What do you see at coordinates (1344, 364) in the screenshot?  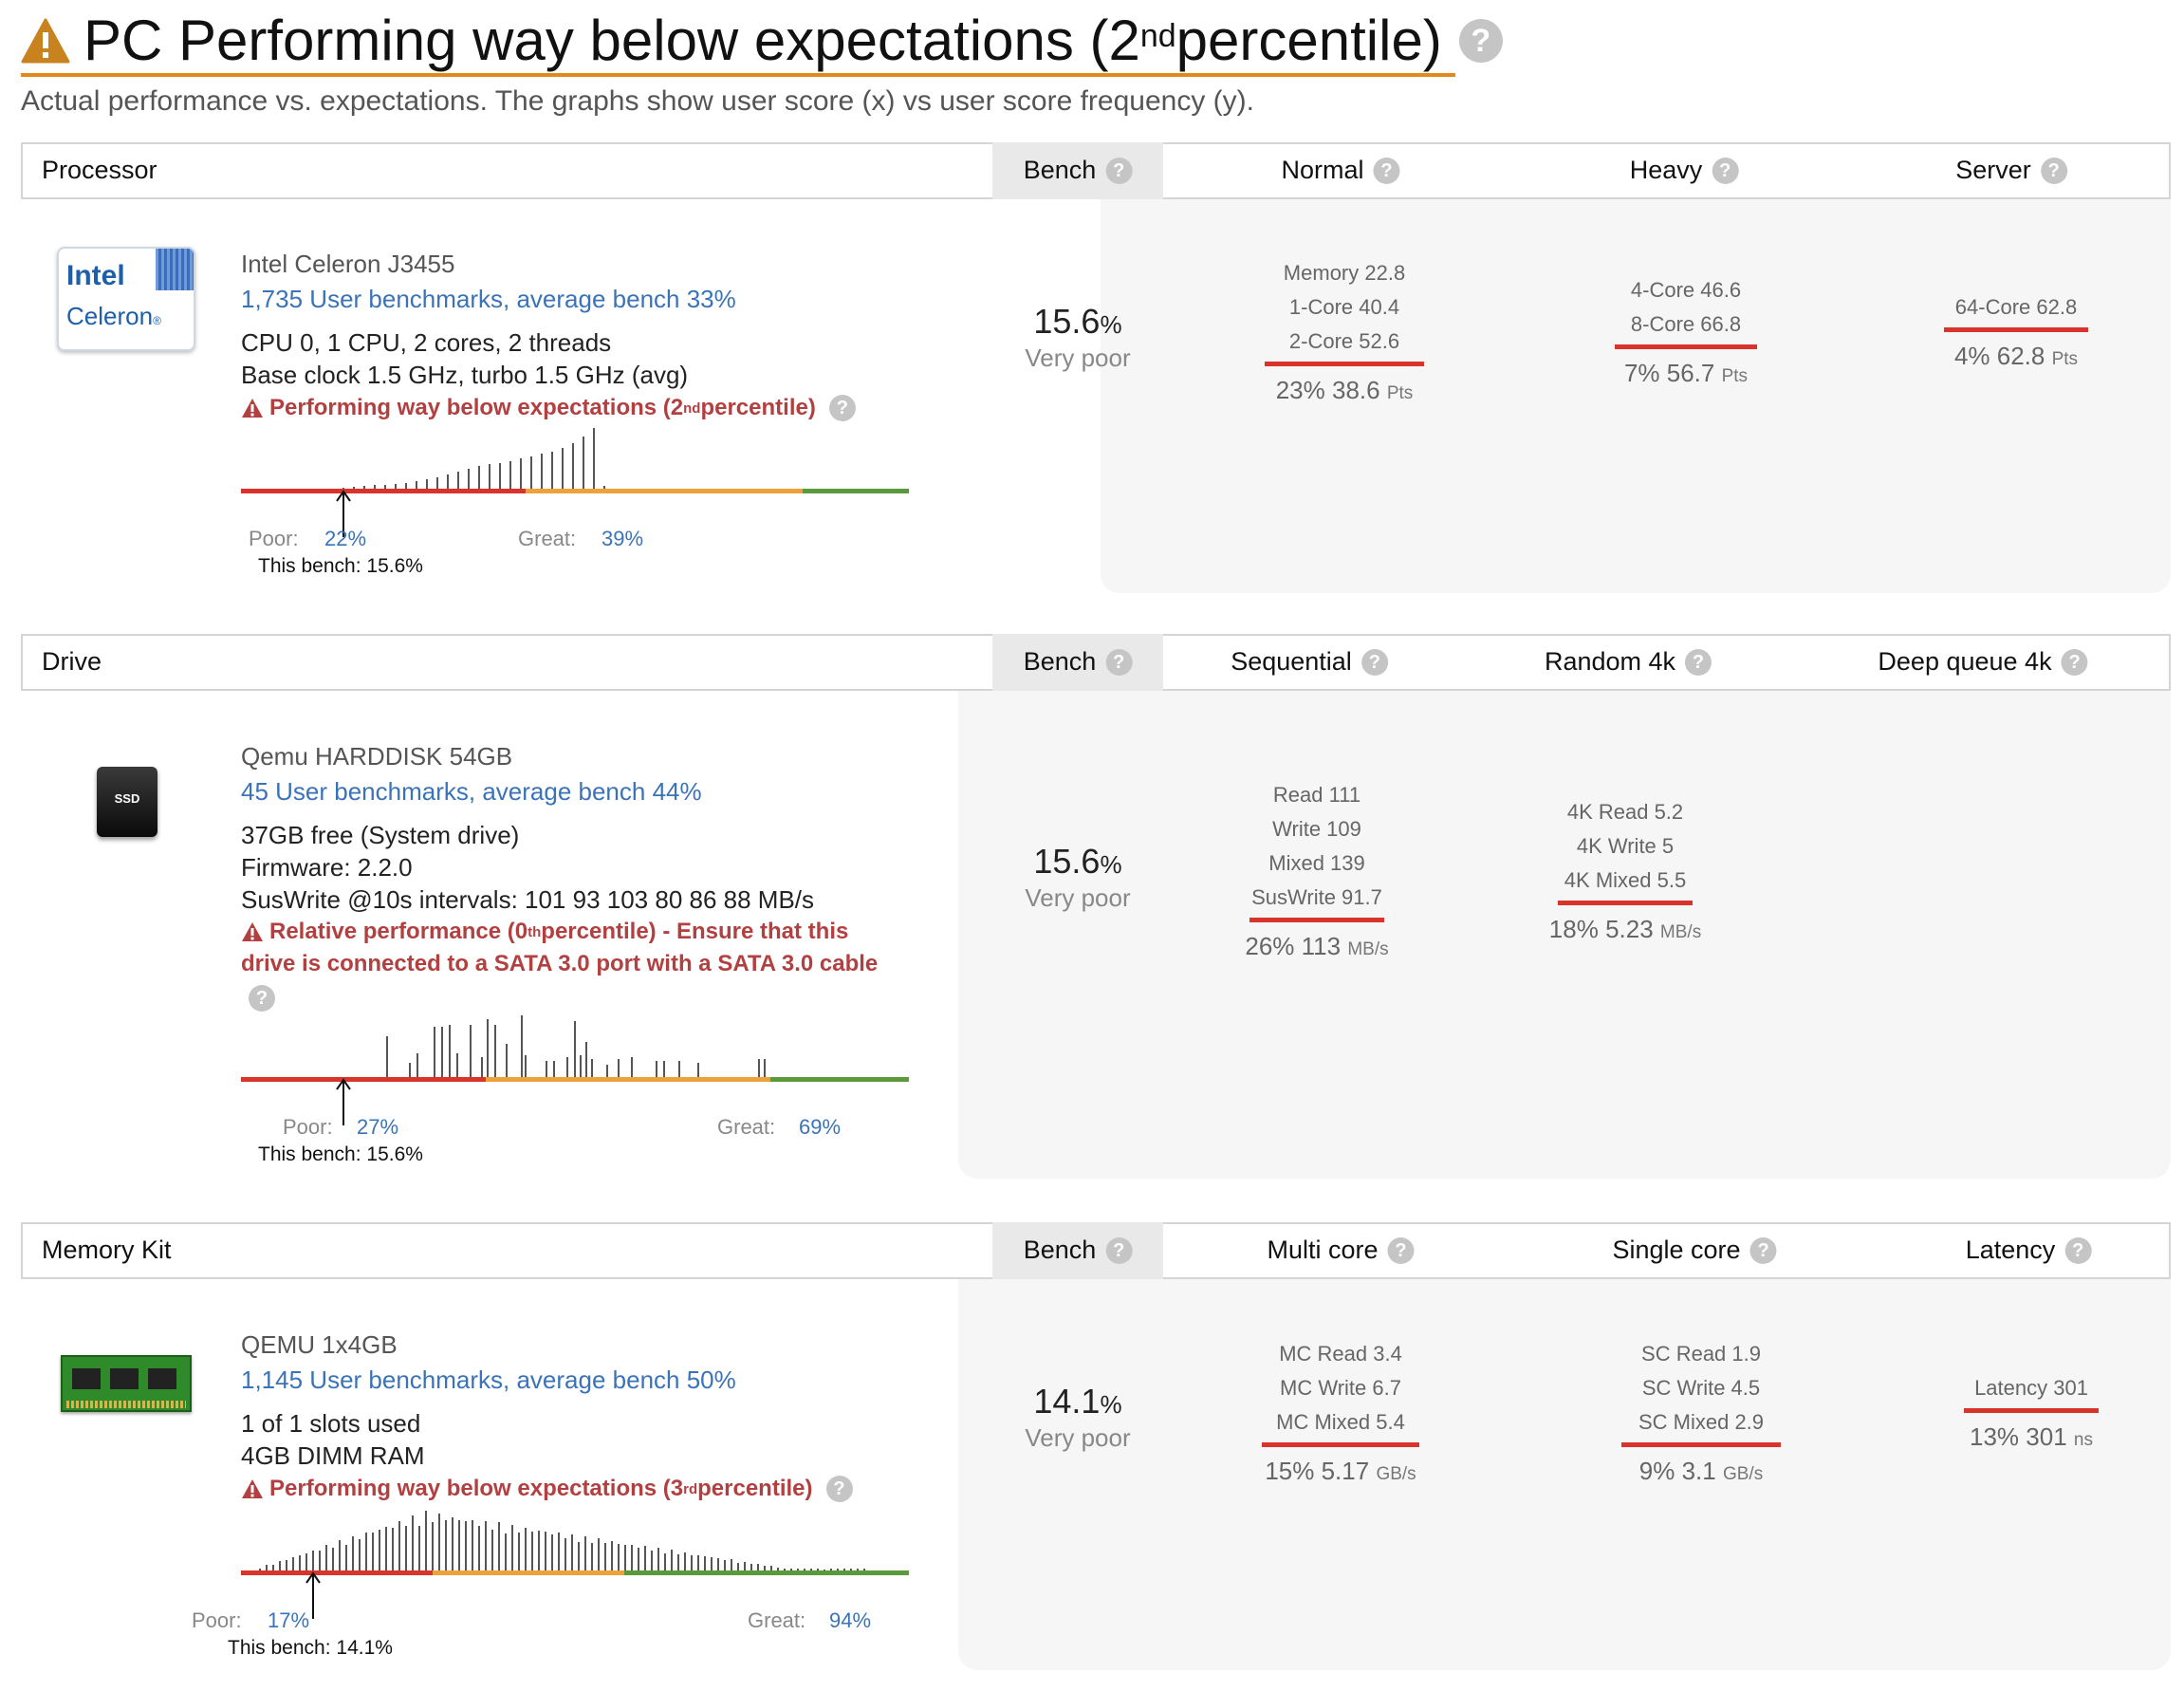 I see `normal-underline` at bounding box center [1344, 364].